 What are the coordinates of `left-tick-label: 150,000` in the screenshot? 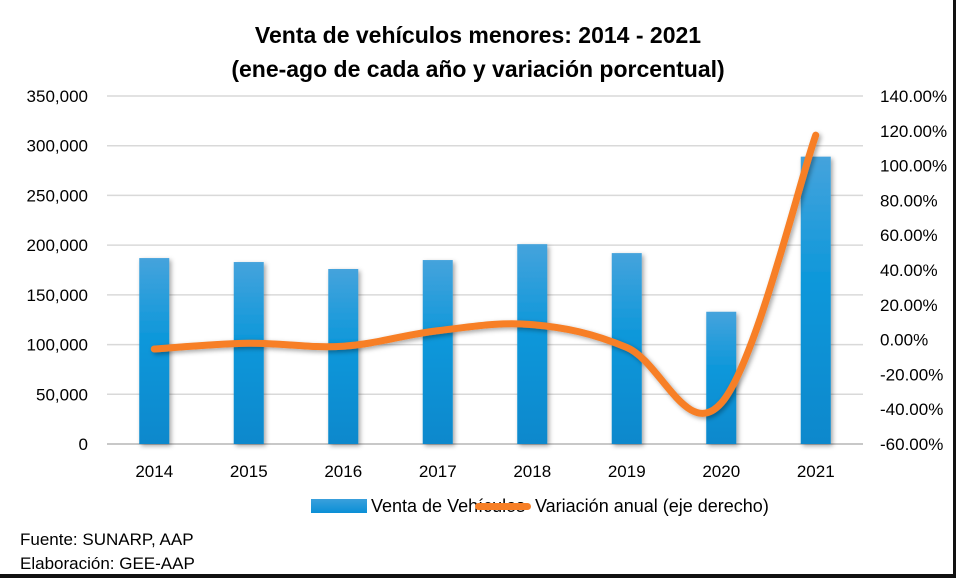 It's located at (57, 295).